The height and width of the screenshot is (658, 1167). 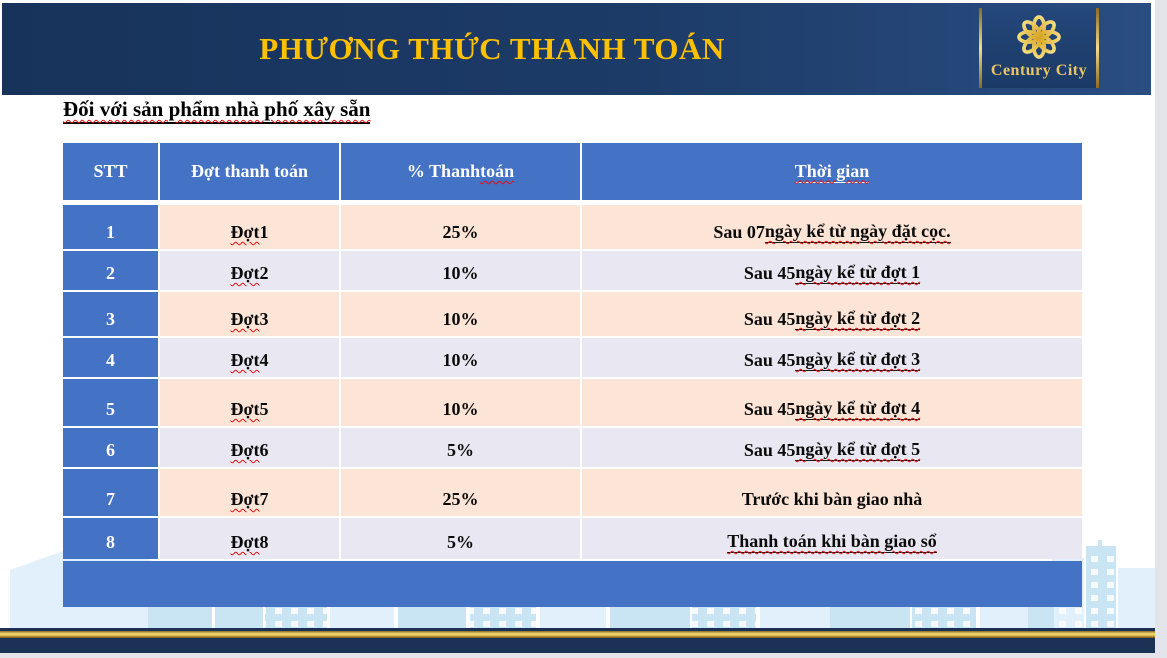 I want to click on cell-installment: Đợt 6, so click(x=249, y=447).